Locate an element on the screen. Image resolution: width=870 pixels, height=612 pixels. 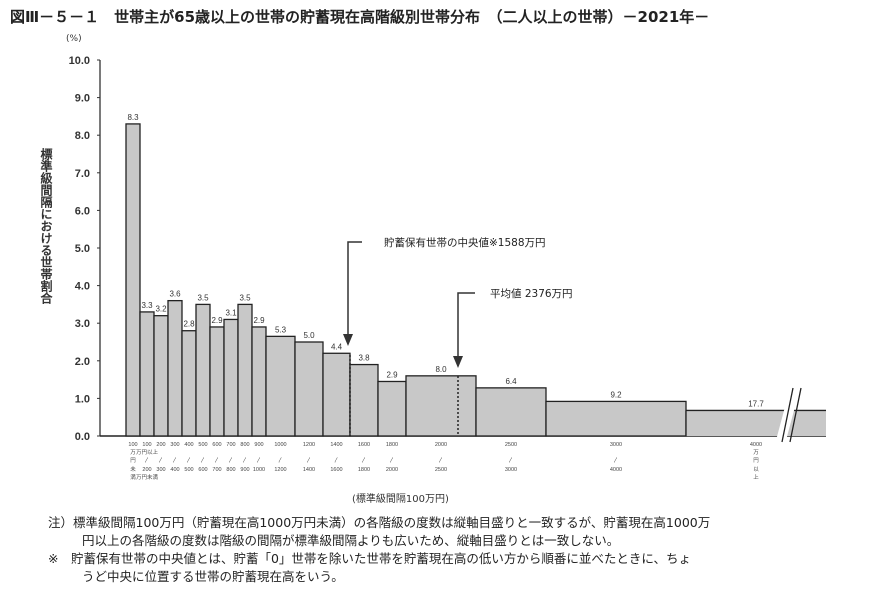
x-category-label: 万円以上 is located at coordinates (147, 452).